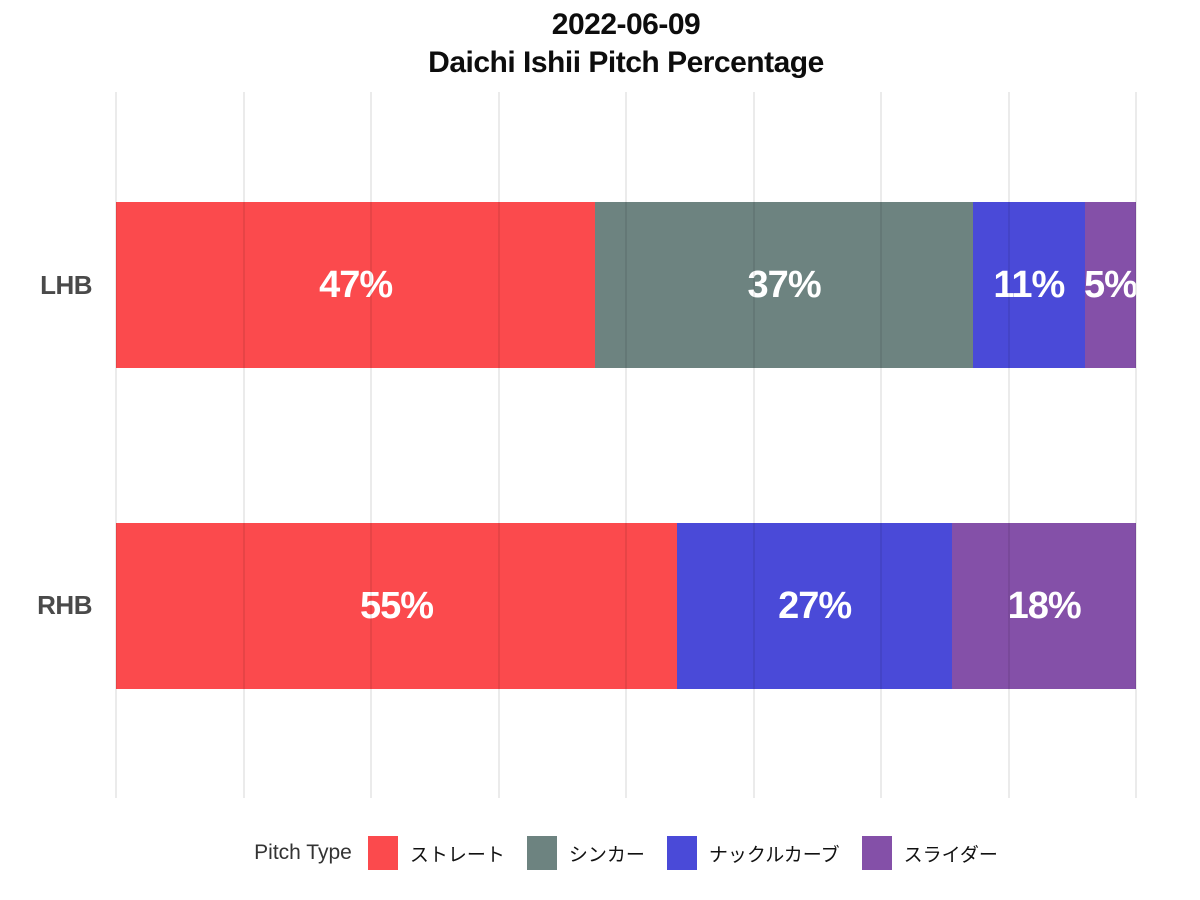 The height and width of the screenshot is (900, 1200). Describe the element at coordinates (303, 852) in the screenshot. I see `legend-title: Pitch Type` at that location.